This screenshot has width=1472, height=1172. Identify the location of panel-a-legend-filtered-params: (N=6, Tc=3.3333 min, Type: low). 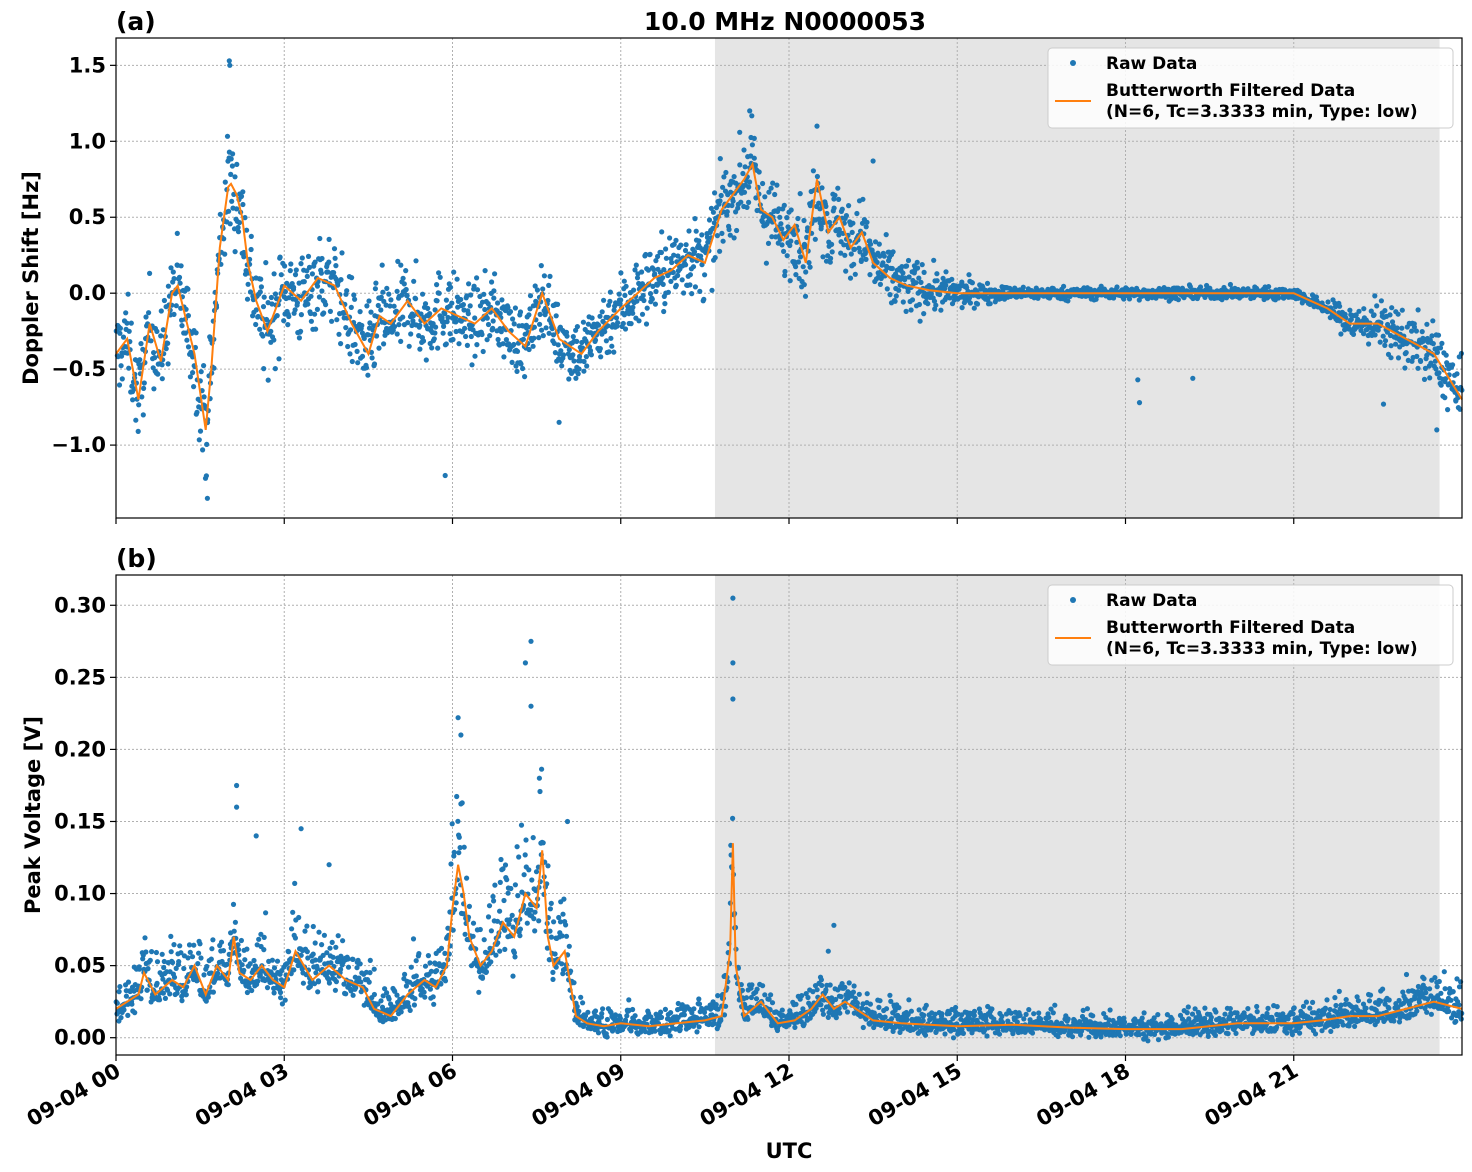
(1262, 112).